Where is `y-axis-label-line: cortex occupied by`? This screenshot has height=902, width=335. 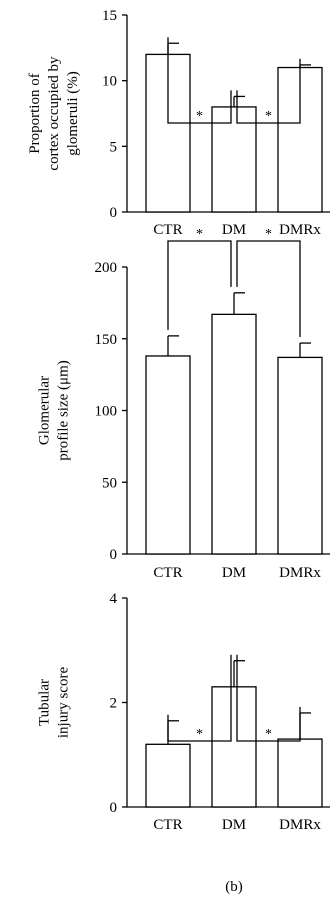
y-axis-label-line: cortex occupied by is located at coordinates (54, 113).